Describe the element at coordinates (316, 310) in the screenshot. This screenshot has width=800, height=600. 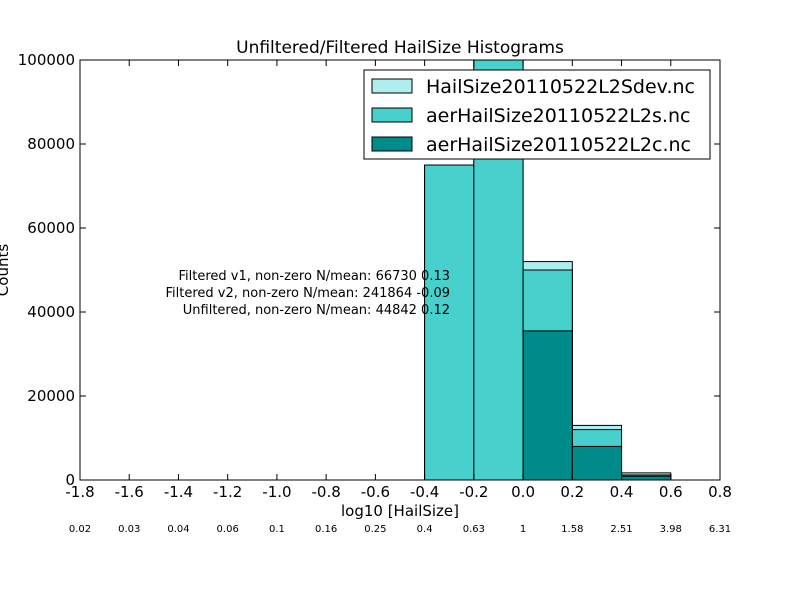
I see `annotation-line: Unfiltered, non-zero N/mean: 44842 0.12` at that location.